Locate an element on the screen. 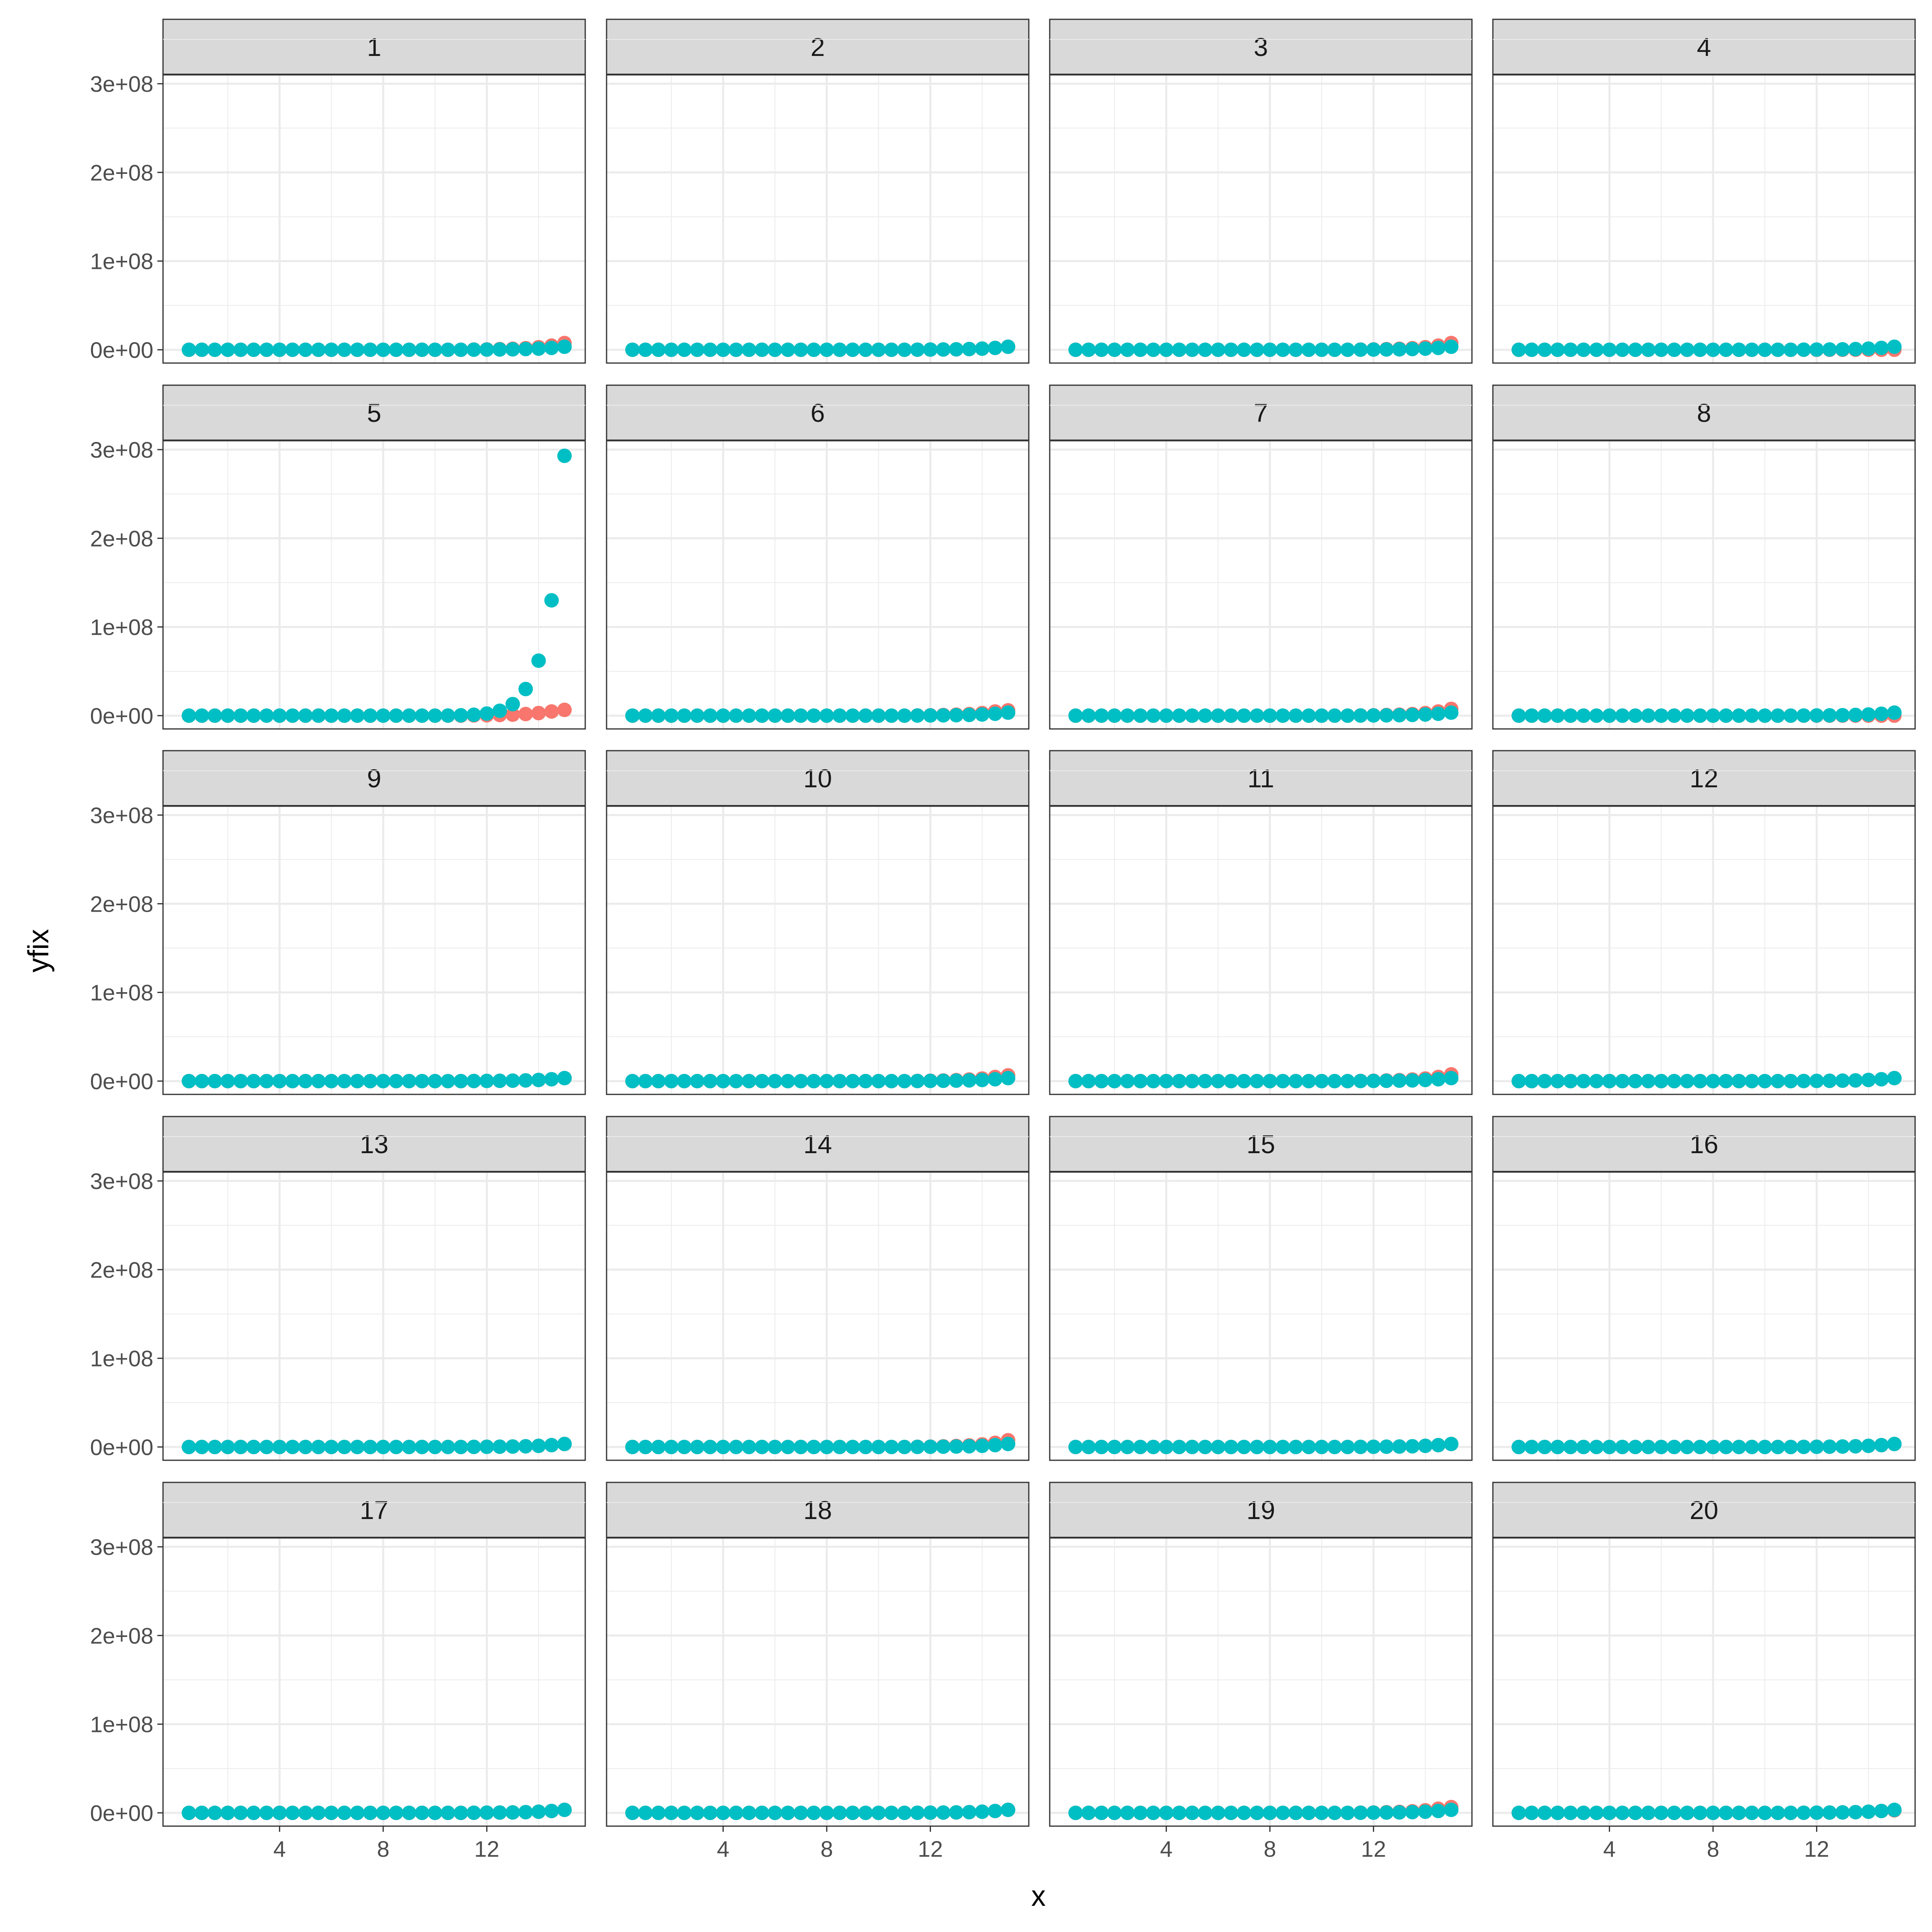 This screenshot has height=1932, width=1932. facet-panel-15: 15 is located at coordinates (1261, 1288).